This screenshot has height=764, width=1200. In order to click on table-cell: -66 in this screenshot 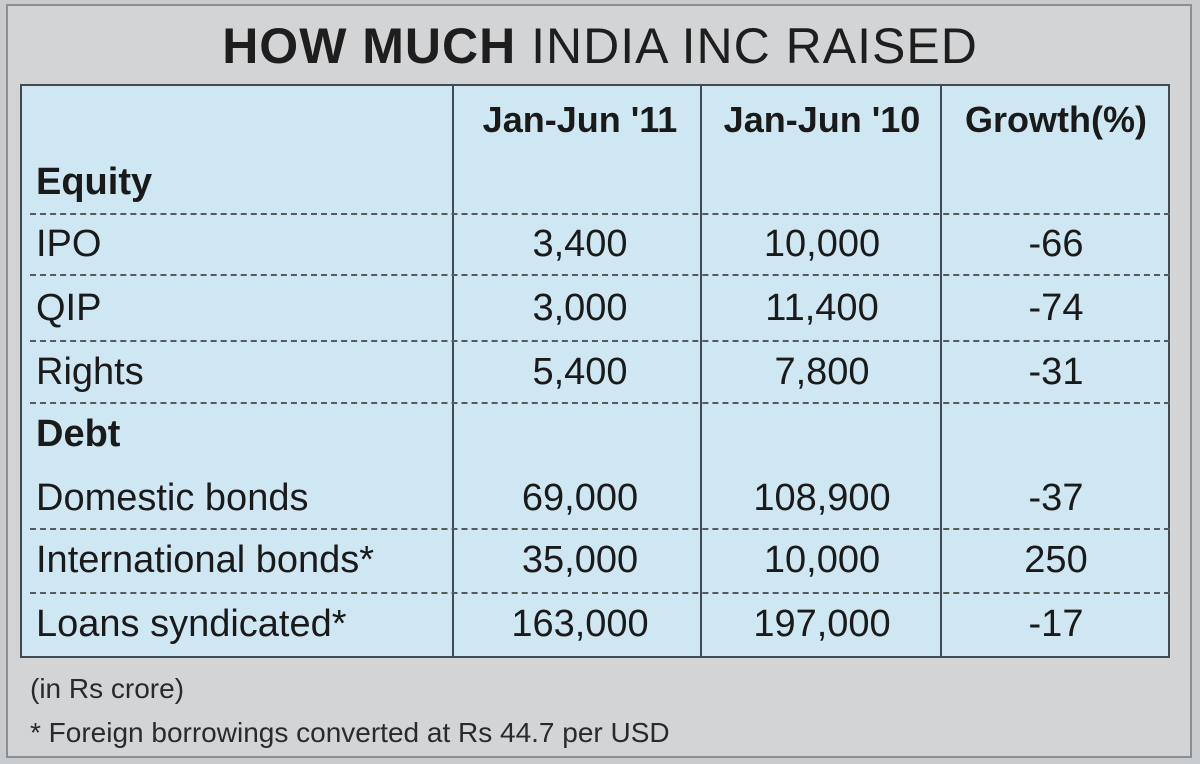, I will do `click(1056, 244)`.